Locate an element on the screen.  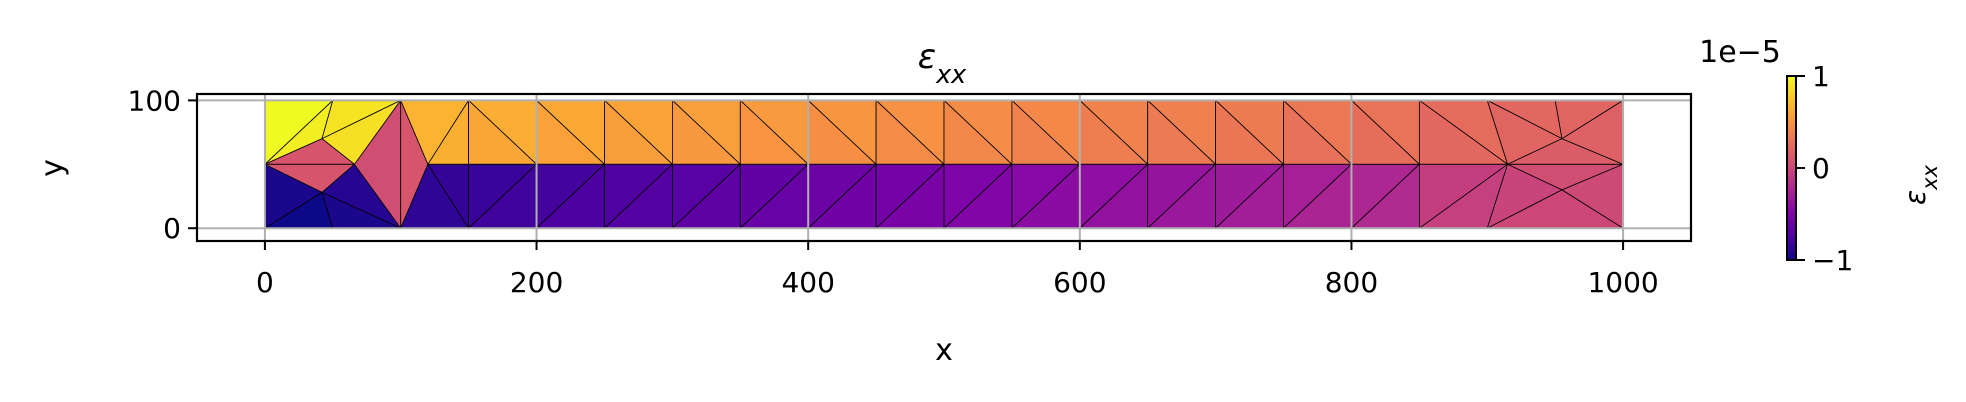
colorbar-offset-text: 1e−5 is located at coordinates (1740, 52).